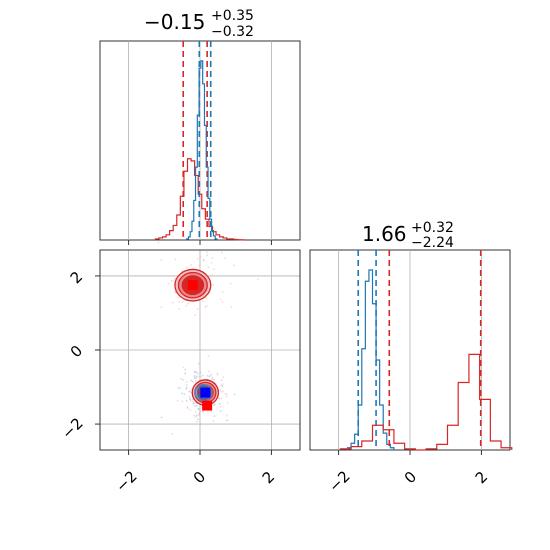 The width and height of the screenshot is (550, 550). What do you see at coordinates (410, 477) in the screenshot?
I see `x-ticklabel-br-1: 0` at bounding box center [410, 477].